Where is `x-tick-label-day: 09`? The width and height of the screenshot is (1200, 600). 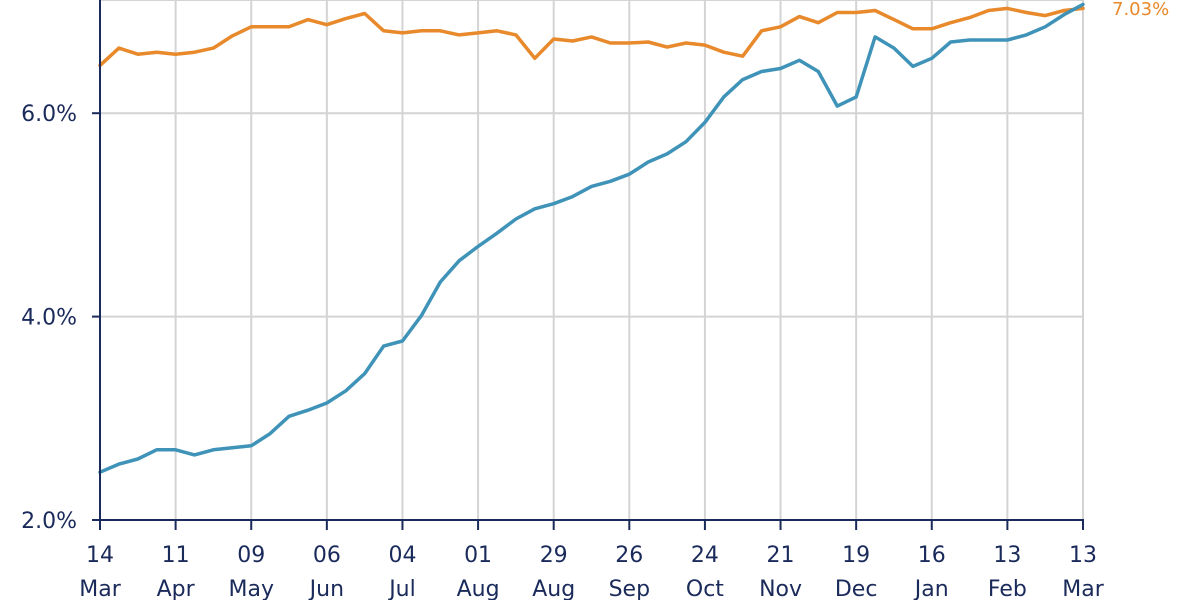
x-tick-label-day: 09 is located at coordinates (251, 555).